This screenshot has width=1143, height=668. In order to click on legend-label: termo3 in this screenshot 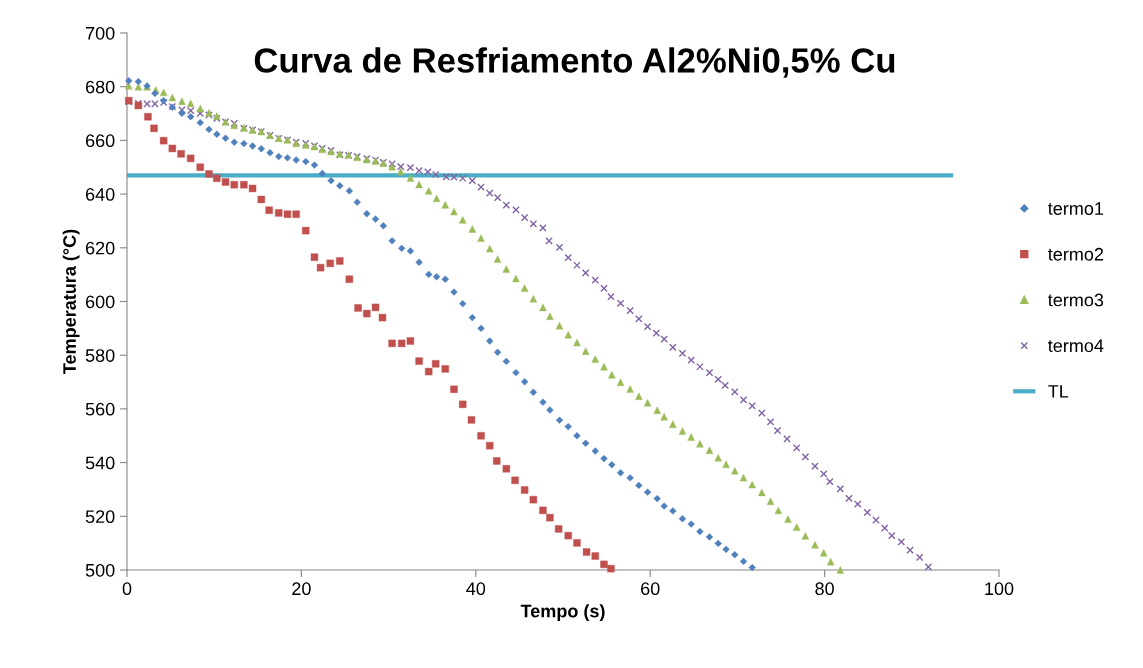, I will do `click(1076, 300)`.